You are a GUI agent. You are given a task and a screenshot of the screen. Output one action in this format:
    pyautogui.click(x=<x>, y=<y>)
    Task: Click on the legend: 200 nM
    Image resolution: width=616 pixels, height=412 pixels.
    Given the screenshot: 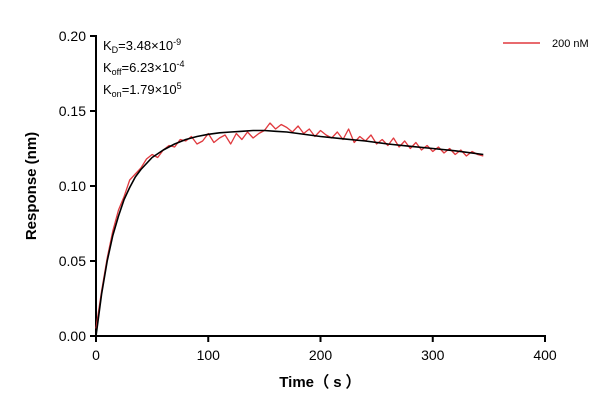 What is the action you would take?
    pyautogui.click(x=546, y=44)
    